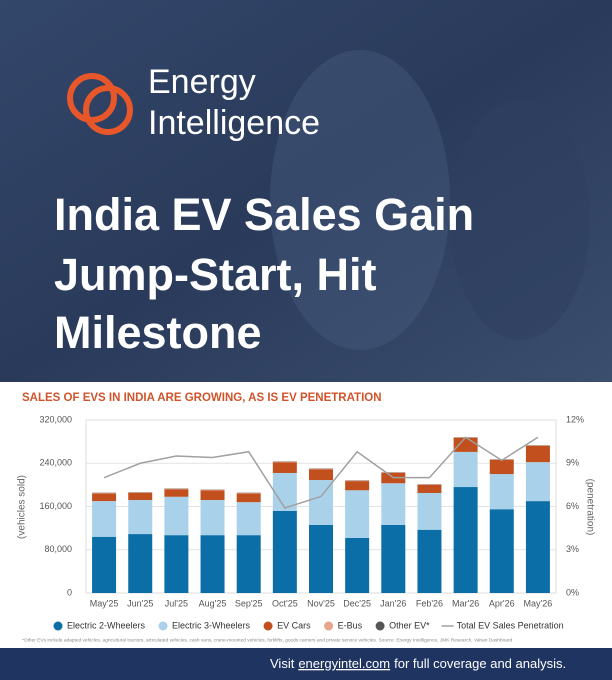 Image resolution: width=612 pixels, height=680 pixels. Describe the element at coordinates (409, 625) in the screenshot. I see `legend-label: Other EV*` at that location.